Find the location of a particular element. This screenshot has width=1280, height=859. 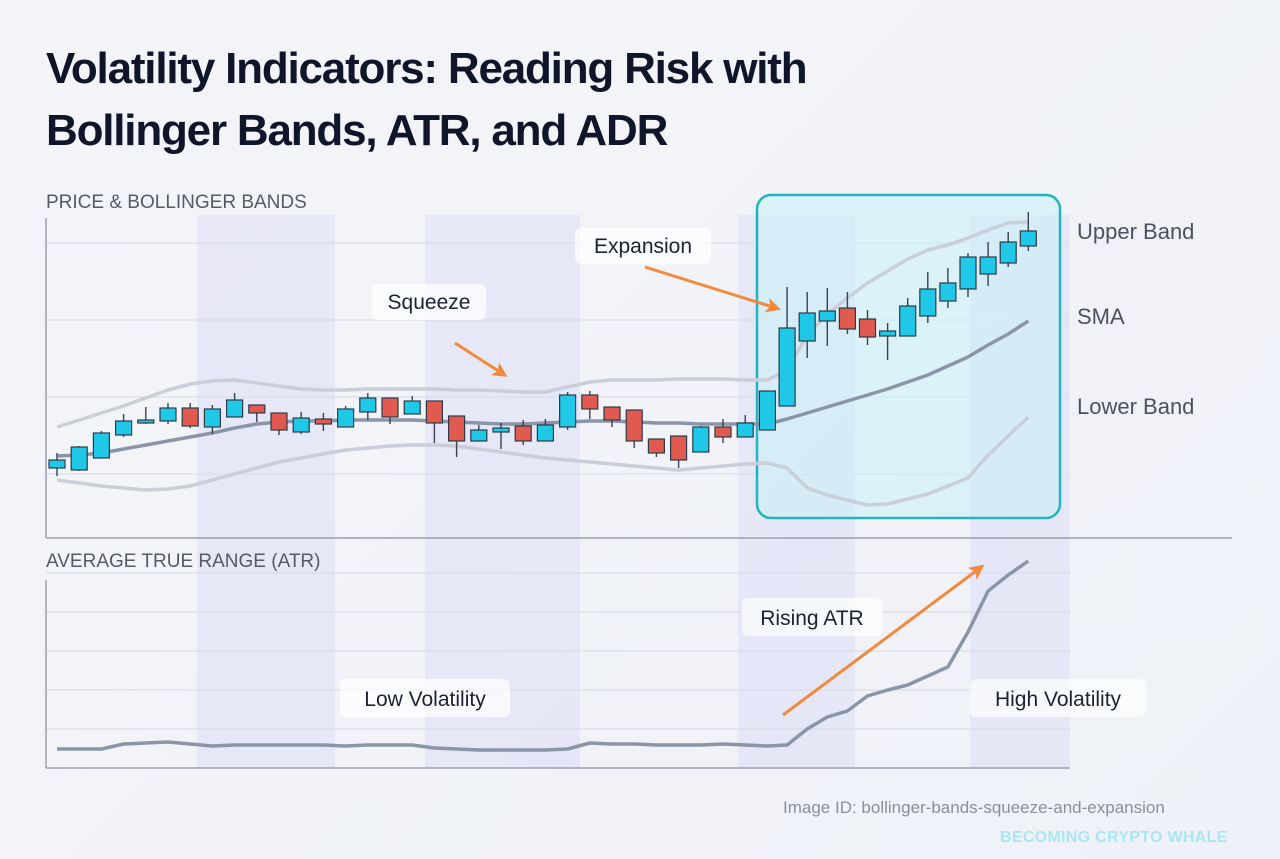

sma-line is located at coordinates (543, 388).